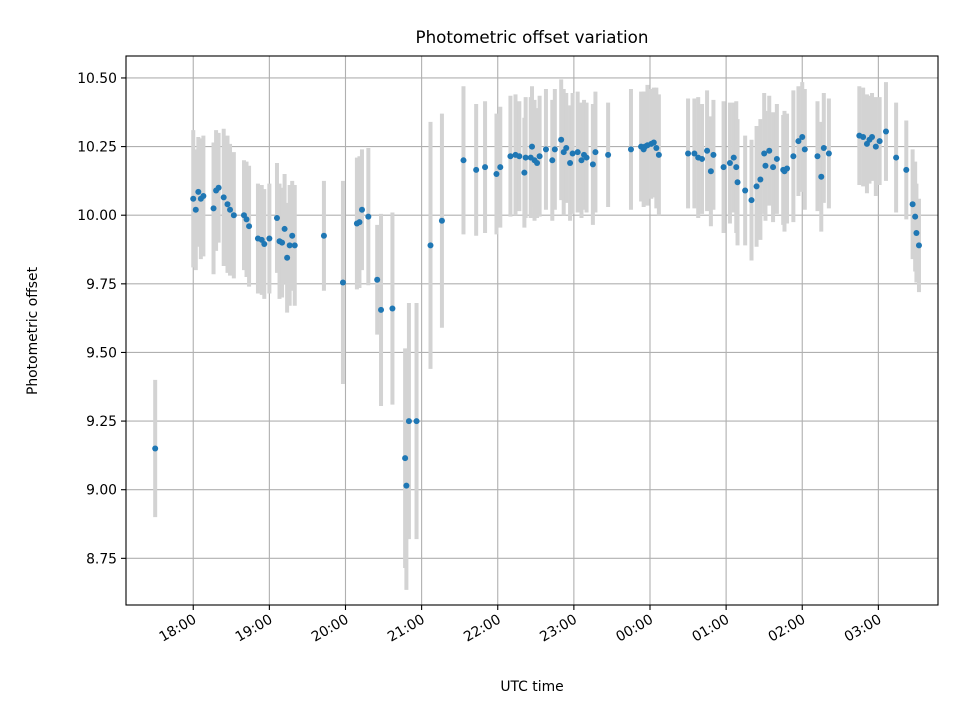 The height and width of the screenshot is (720, 960). Describe the element at coordinates (33, 330) in the screenshot. I see `y-axis-label: Photometric offset` at that location.